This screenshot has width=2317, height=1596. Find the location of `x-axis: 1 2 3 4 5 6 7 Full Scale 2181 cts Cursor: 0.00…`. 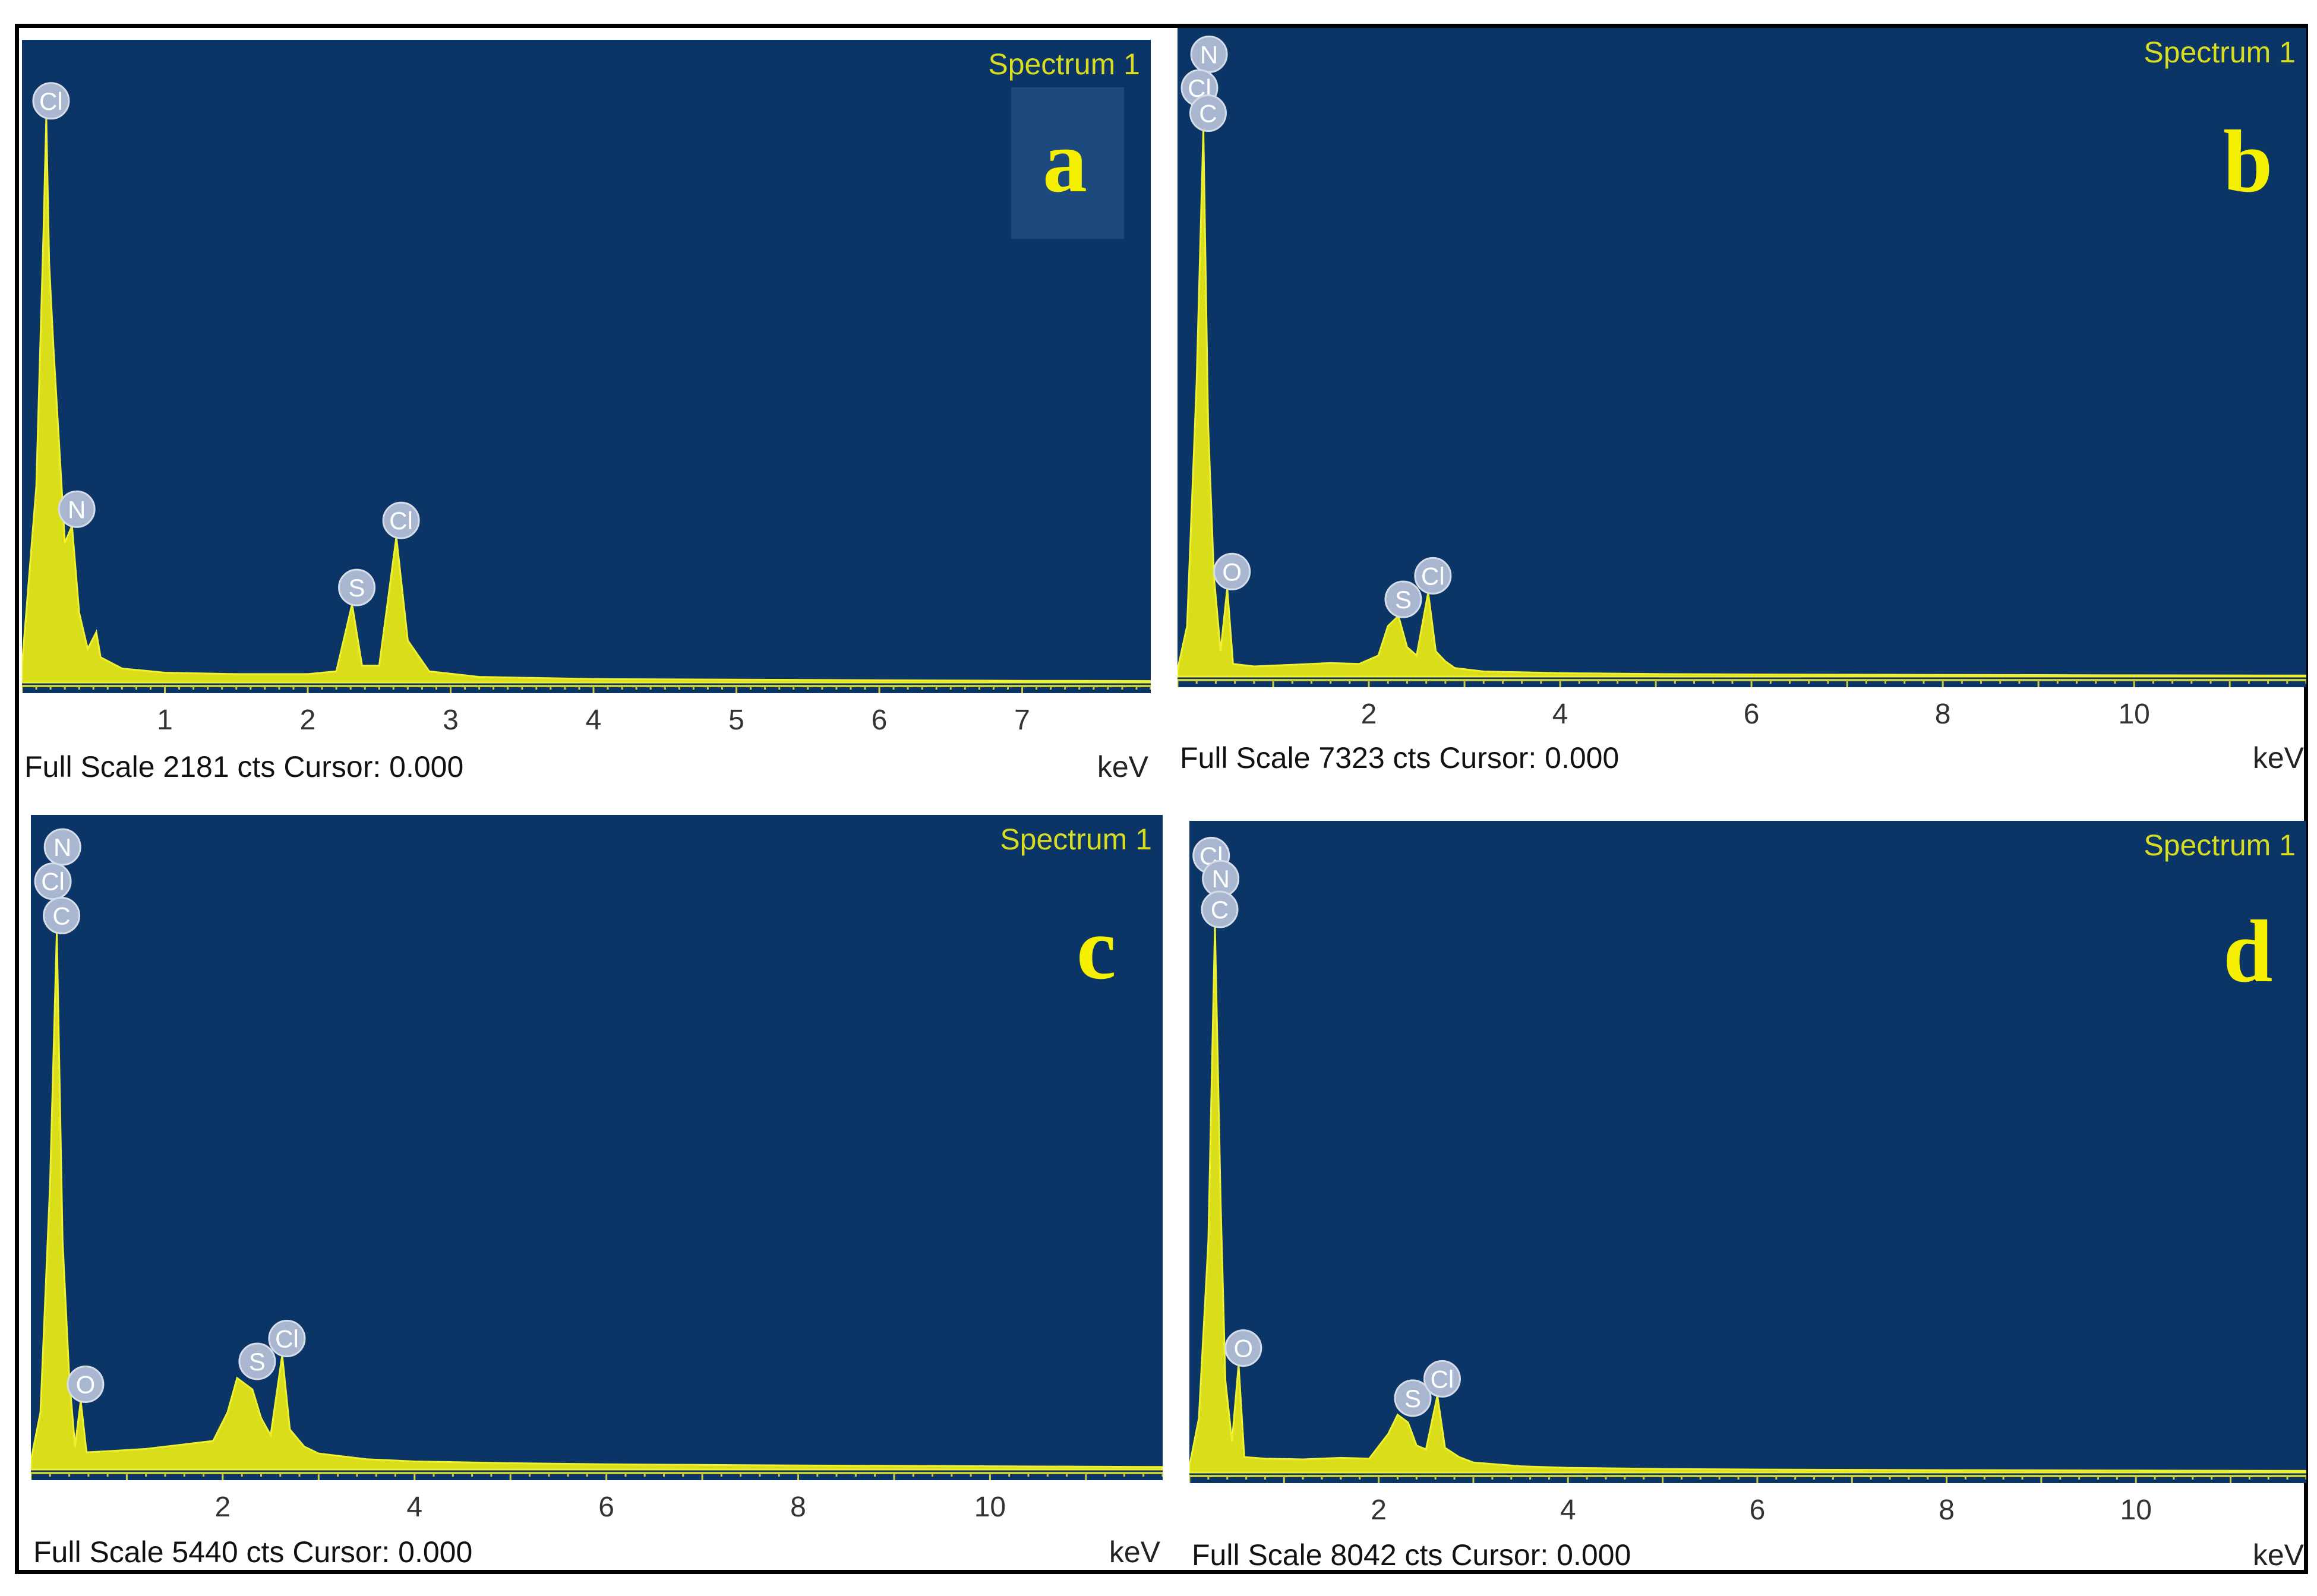

x-axis: 1 2 3 4 5 6 7 Full Scale 2181 cts Cursor: 0.00… is located at coordinates (586, 738).